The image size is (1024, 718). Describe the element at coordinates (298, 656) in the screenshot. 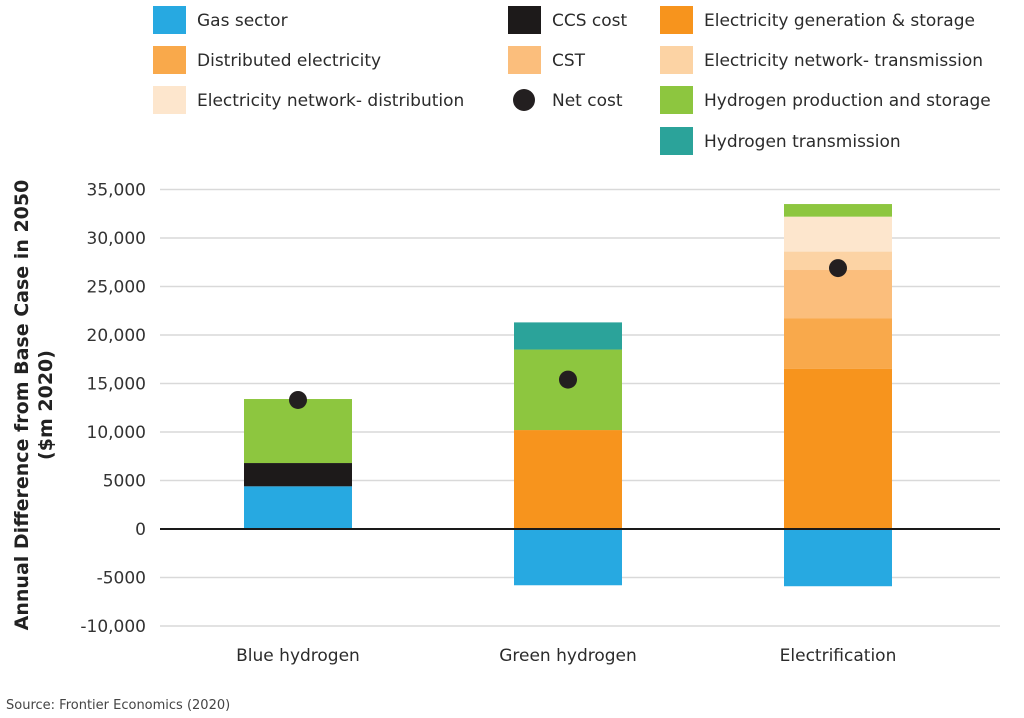

I see `x-category-label: Blue hydrogen` at that location.